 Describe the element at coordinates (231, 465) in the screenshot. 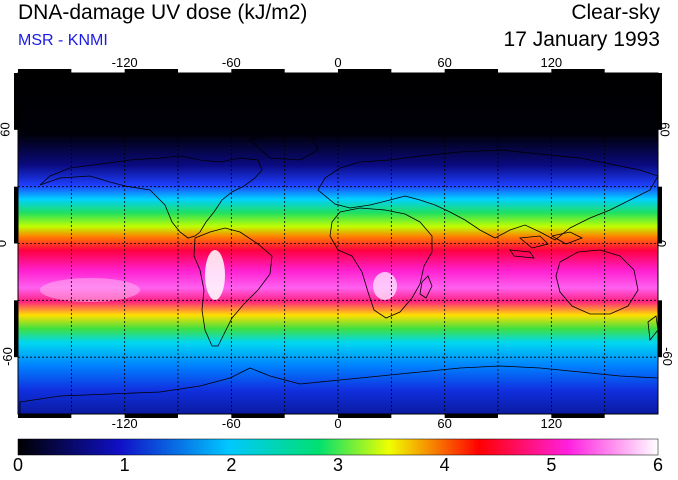

I see `colorbar-label: 2` at that location.